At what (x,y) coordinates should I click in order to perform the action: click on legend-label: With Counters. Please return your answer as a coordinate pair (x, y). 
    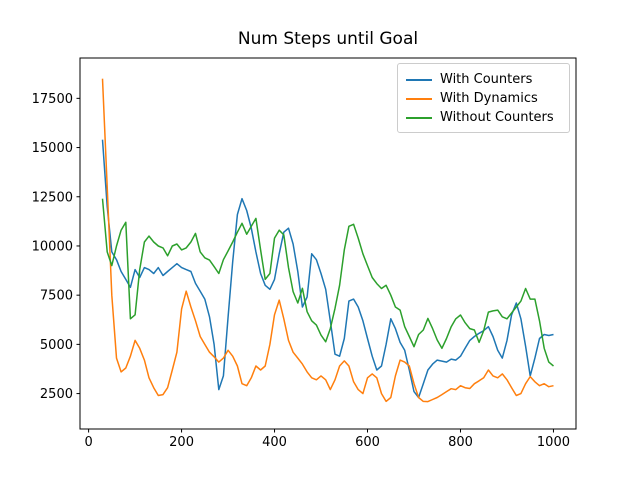
    Looking at the image, I should click on (486, 79).